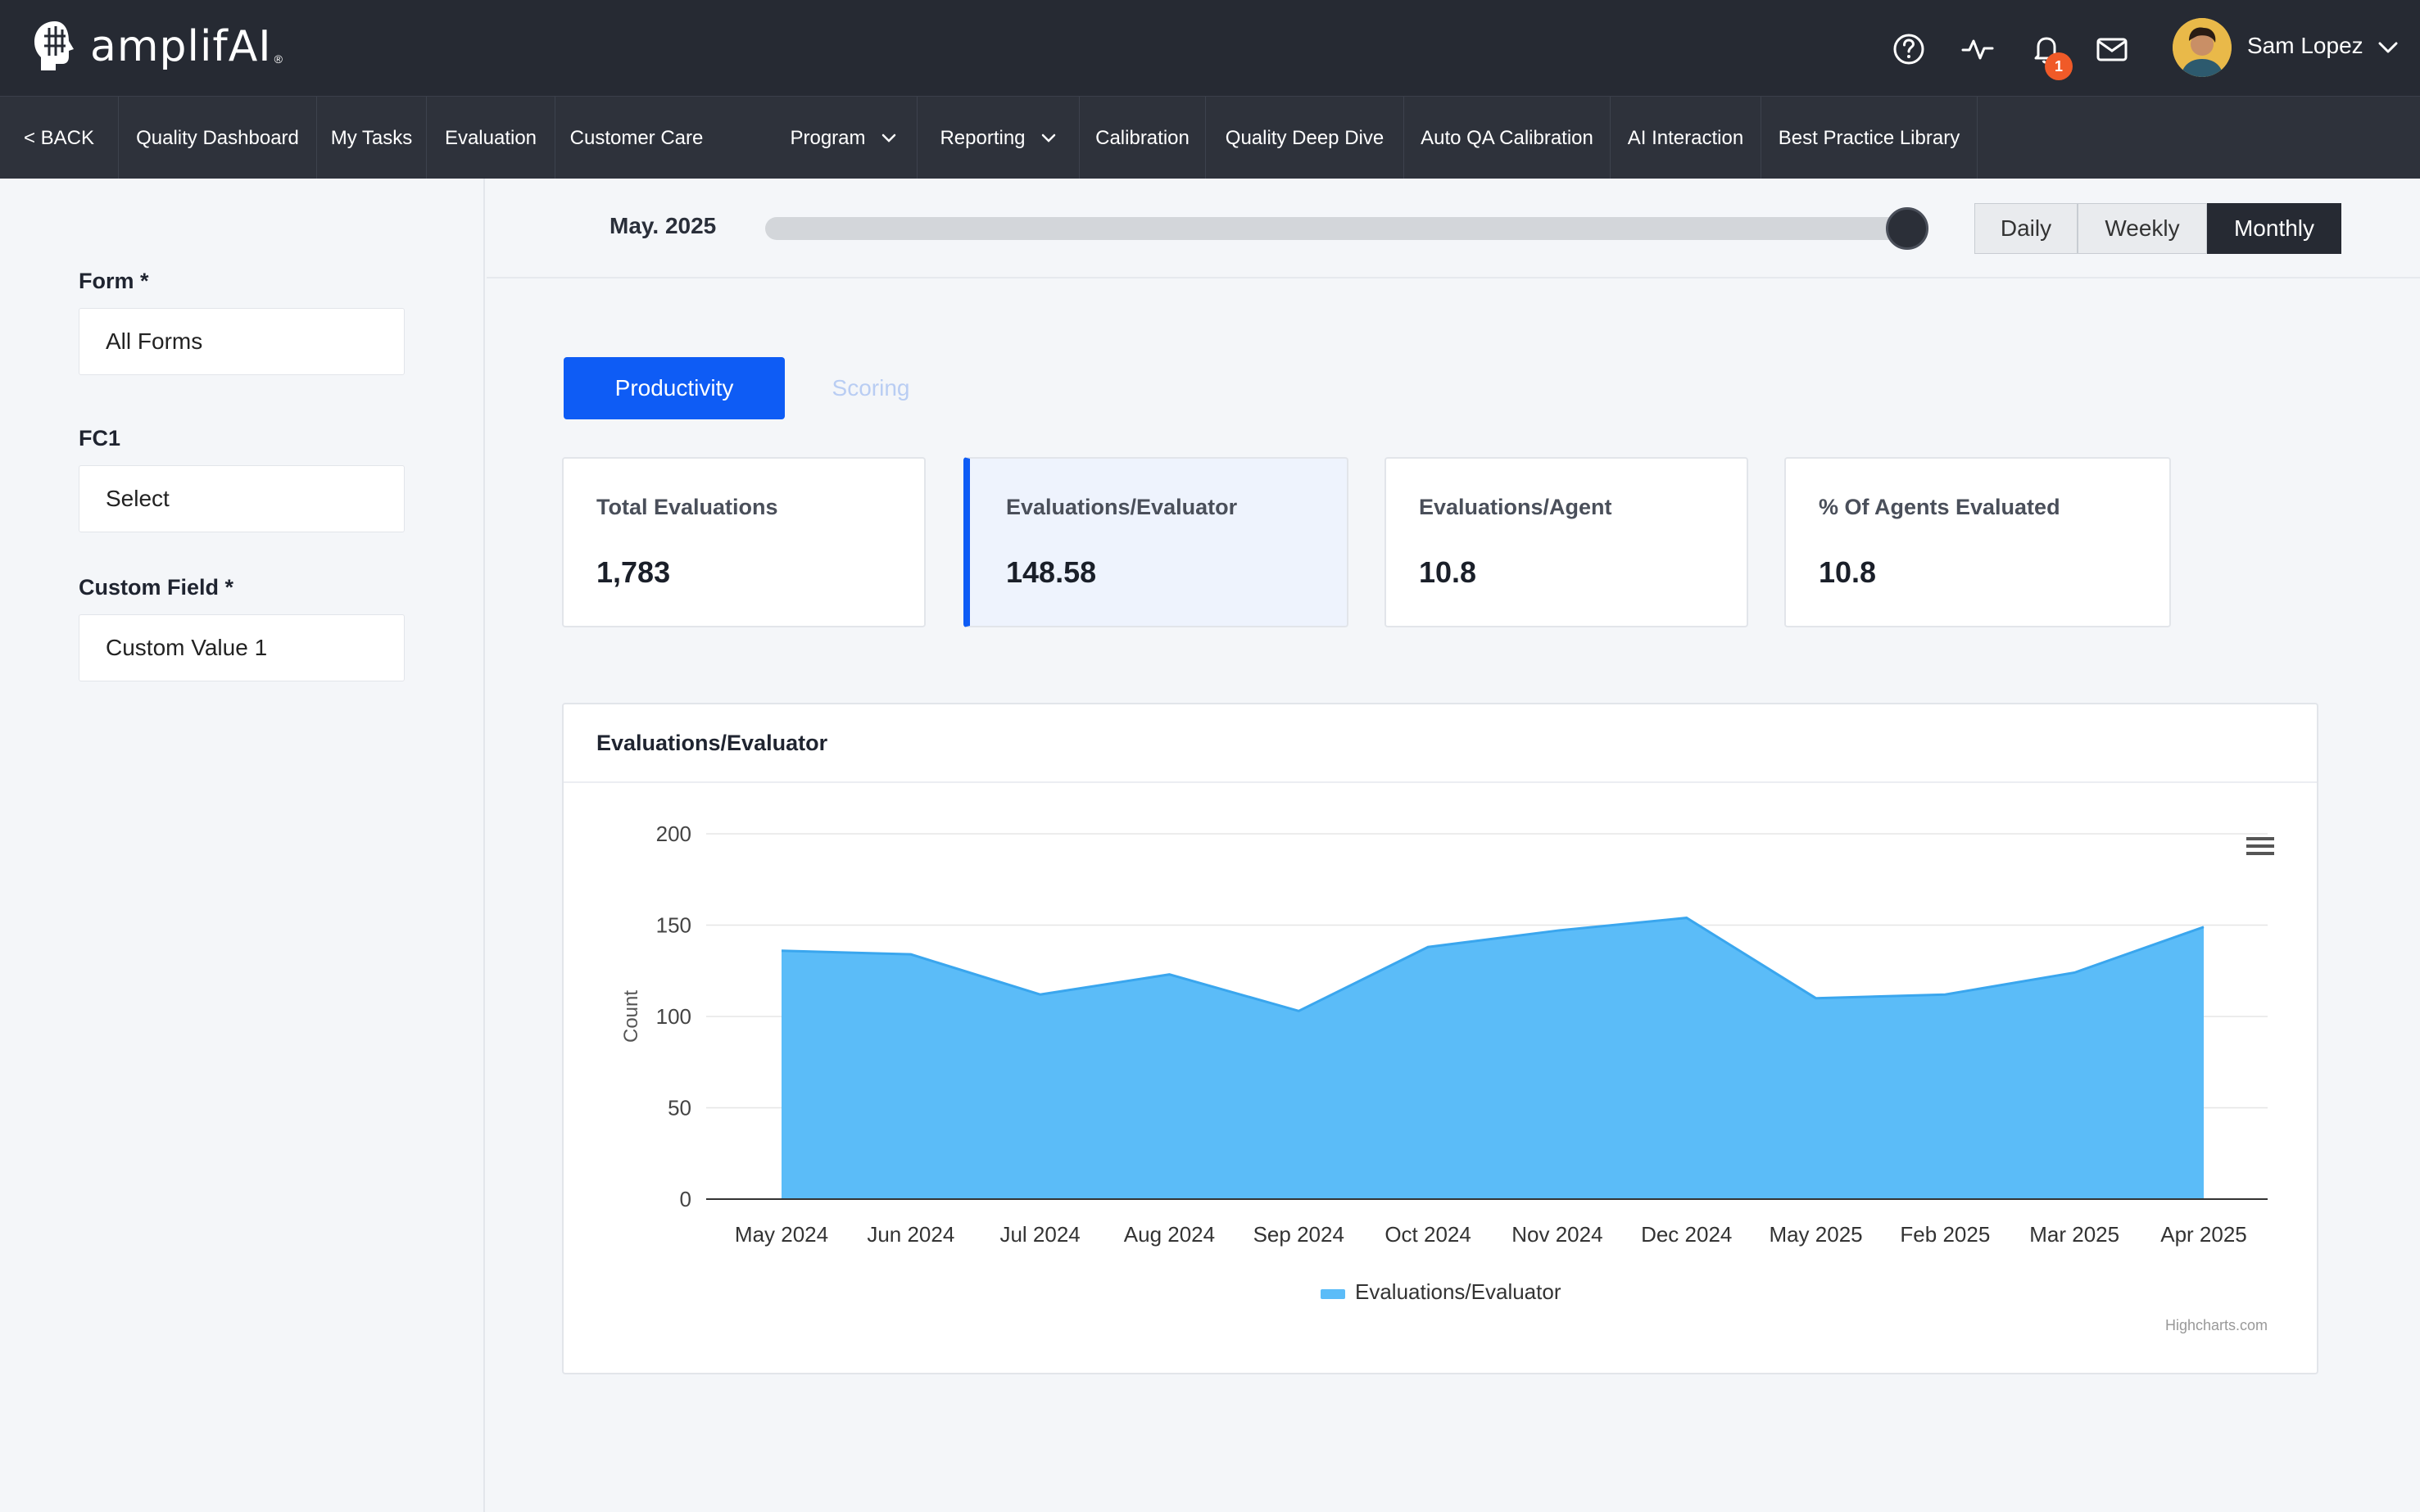 This screenshot has height=1512, width=2420. I want to click on avatar-image, so click(2202, 47).